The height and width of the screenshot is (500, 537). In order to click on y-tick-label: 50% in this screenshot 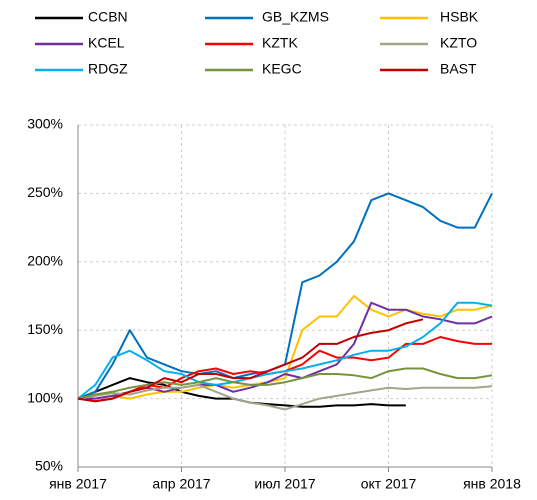, I will do `click(49, 466)`.